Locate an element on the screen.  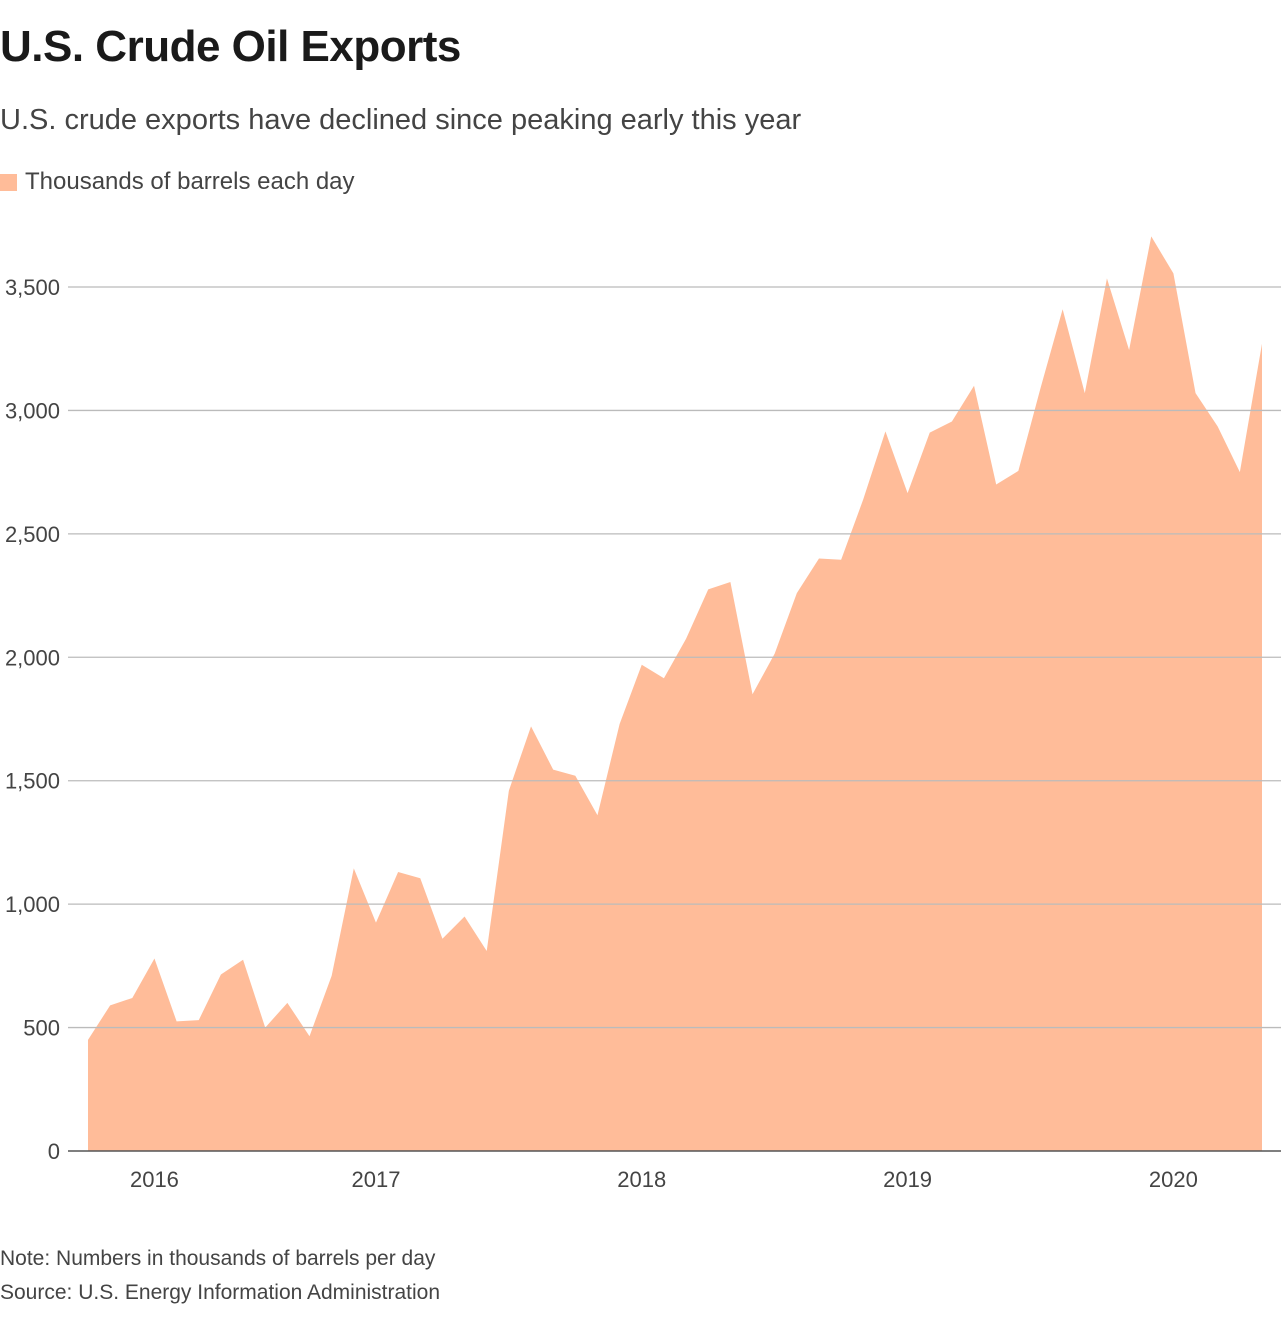
legend-swatch is located at coordinates (8, 182).